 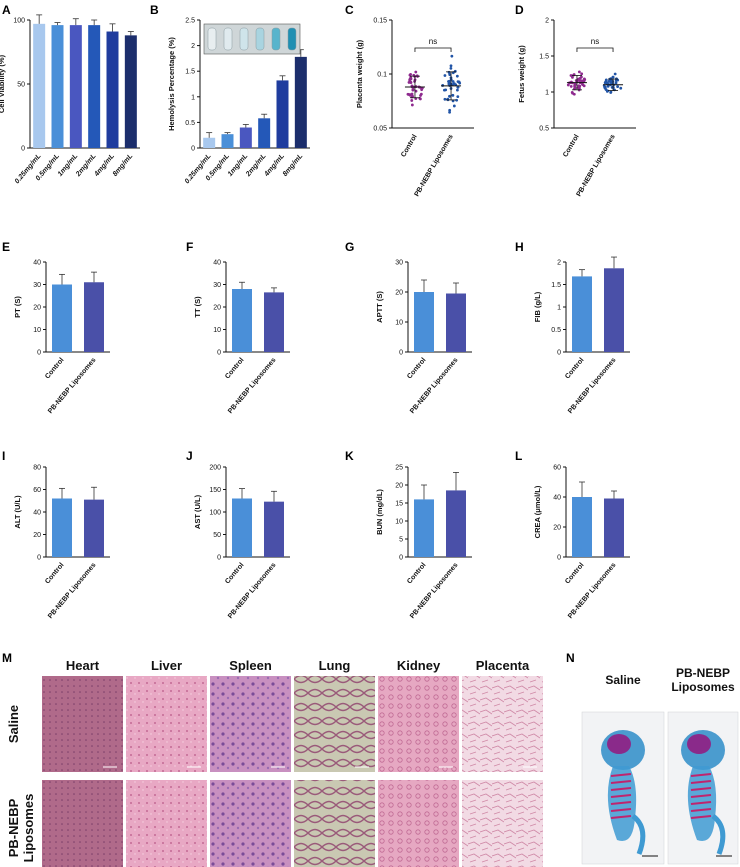 I want to click on tube-photo-inset, so click(x=252, y=39).